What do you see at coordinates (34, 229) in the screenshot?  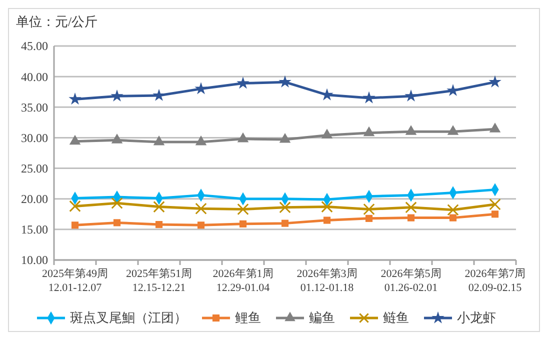 I see `y-tick-label: 15.00` at bounding box center [34, 229].